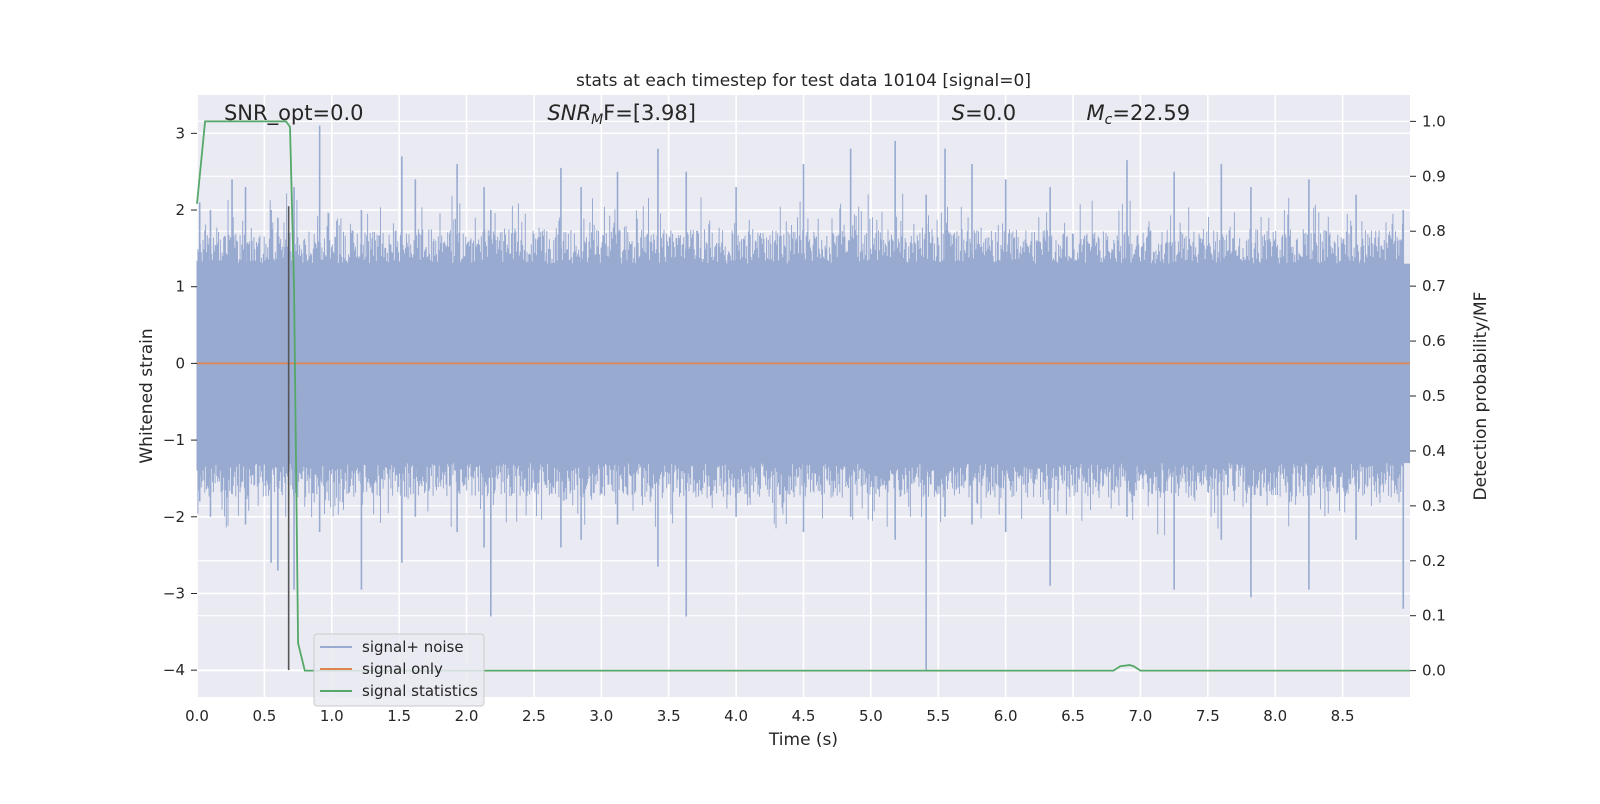  Describe the element at coordinates (180, 287) in the screenshot. I see `y-tick-label: 1` at that location.